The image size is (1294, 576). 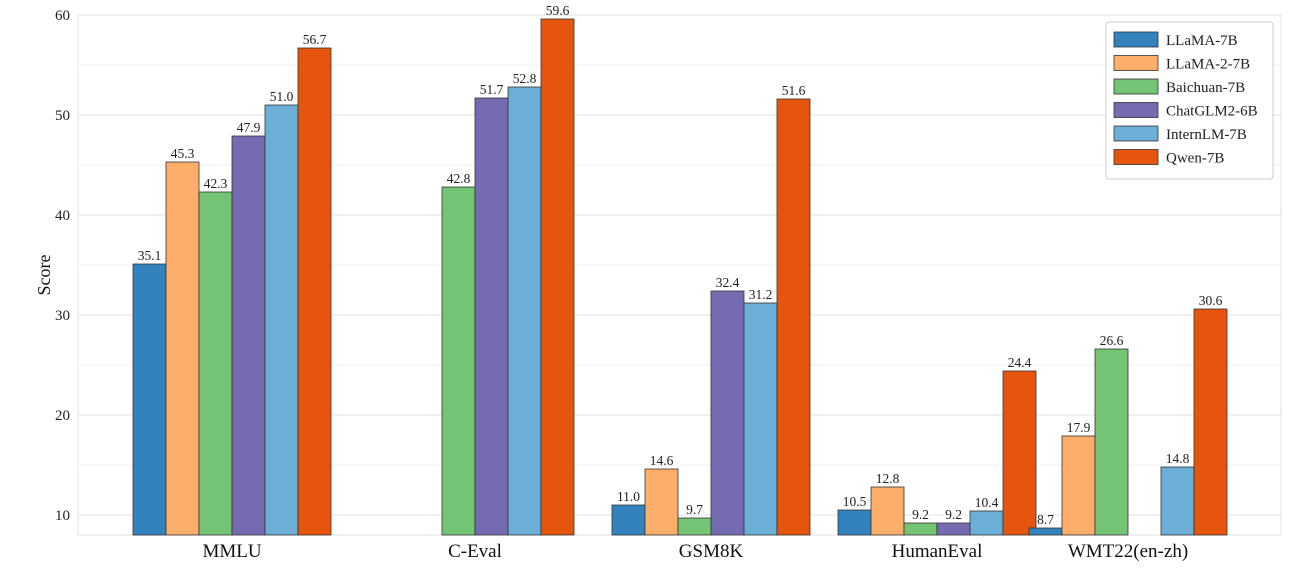 I want to click on legend-label: InternLM-7B, so click(x=1206, y=135).